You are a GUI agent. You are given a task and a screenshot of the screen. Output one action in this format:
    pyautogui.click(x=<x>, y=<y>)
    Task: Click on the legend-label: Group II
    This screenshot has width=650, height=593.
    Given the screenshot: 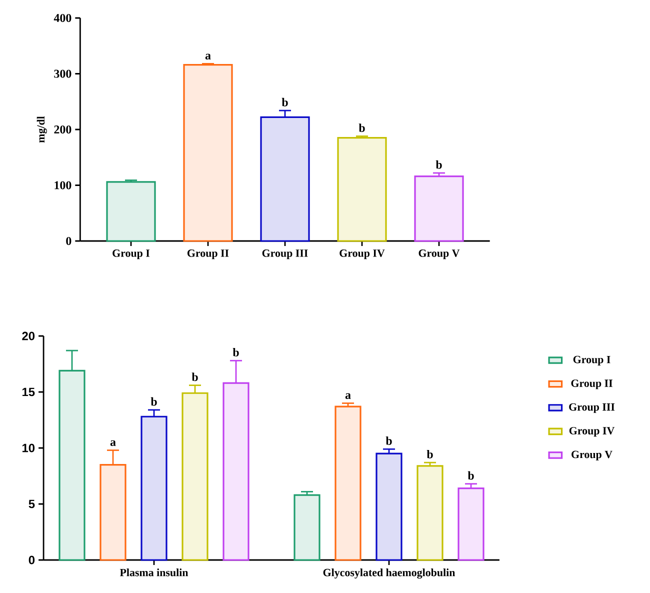 What is the action you would take?
    pyautogui.click(x=591, y=385)
    